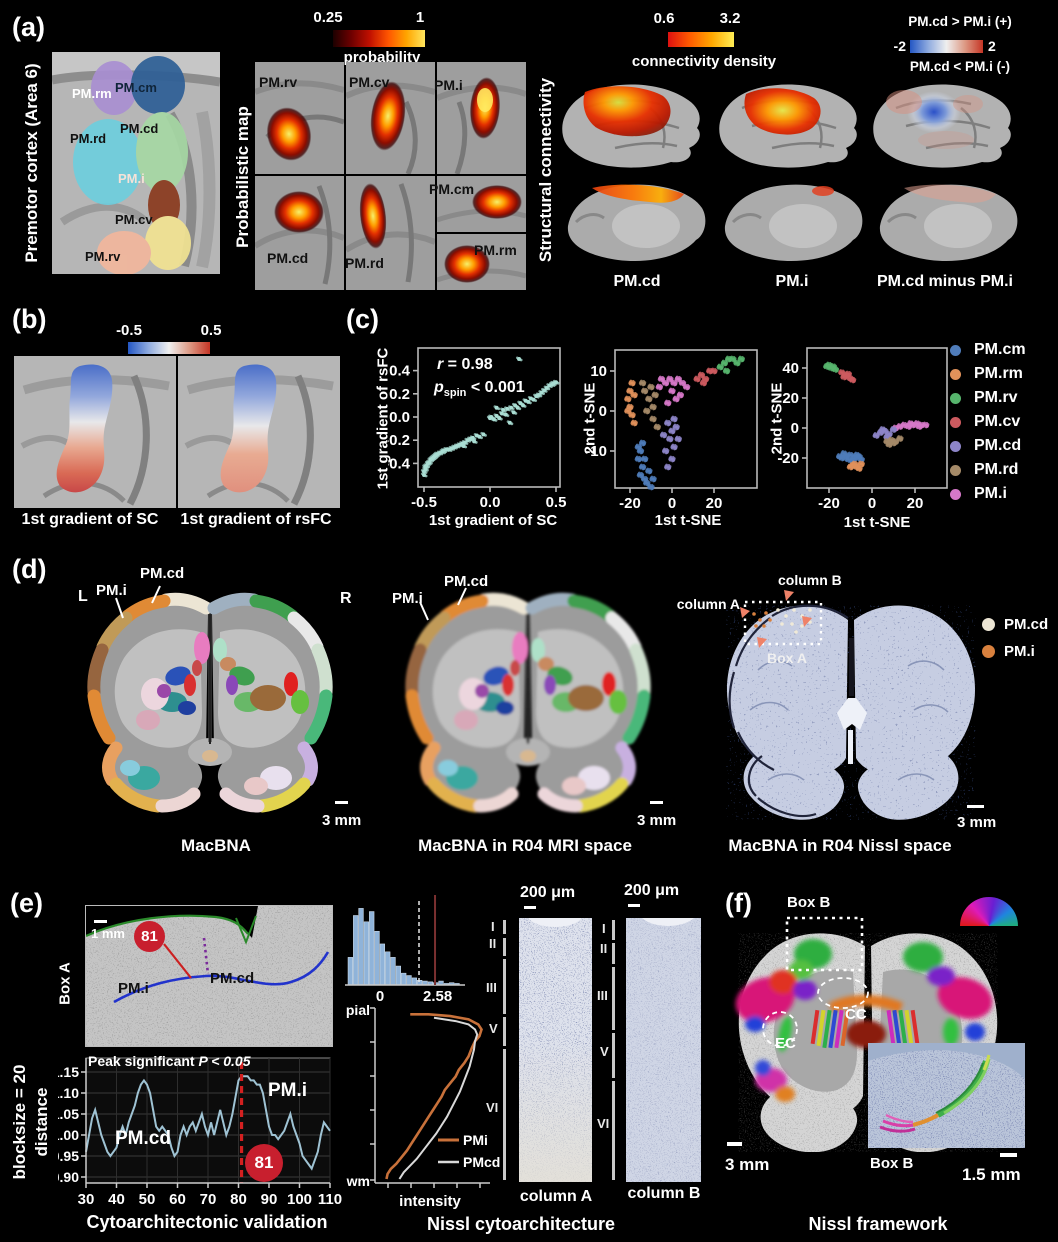 The image size is (1058, 1242). Describe the element at coordinates (991, 1174) in the screenshot. I see `f-scale-inset-text: 1.5 mm` at that location.